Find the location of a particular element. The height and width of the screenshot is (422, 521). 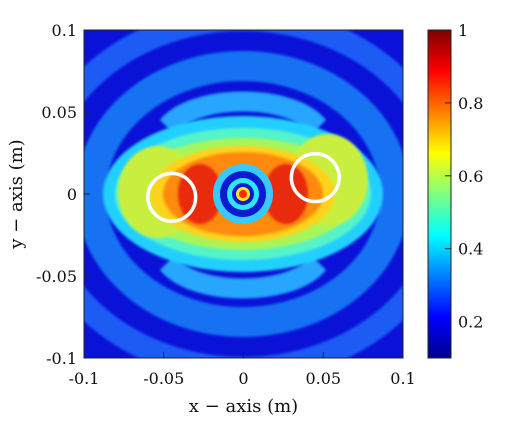

colorbar-tick-label: 0.6 is located at coordinates (470, 176).